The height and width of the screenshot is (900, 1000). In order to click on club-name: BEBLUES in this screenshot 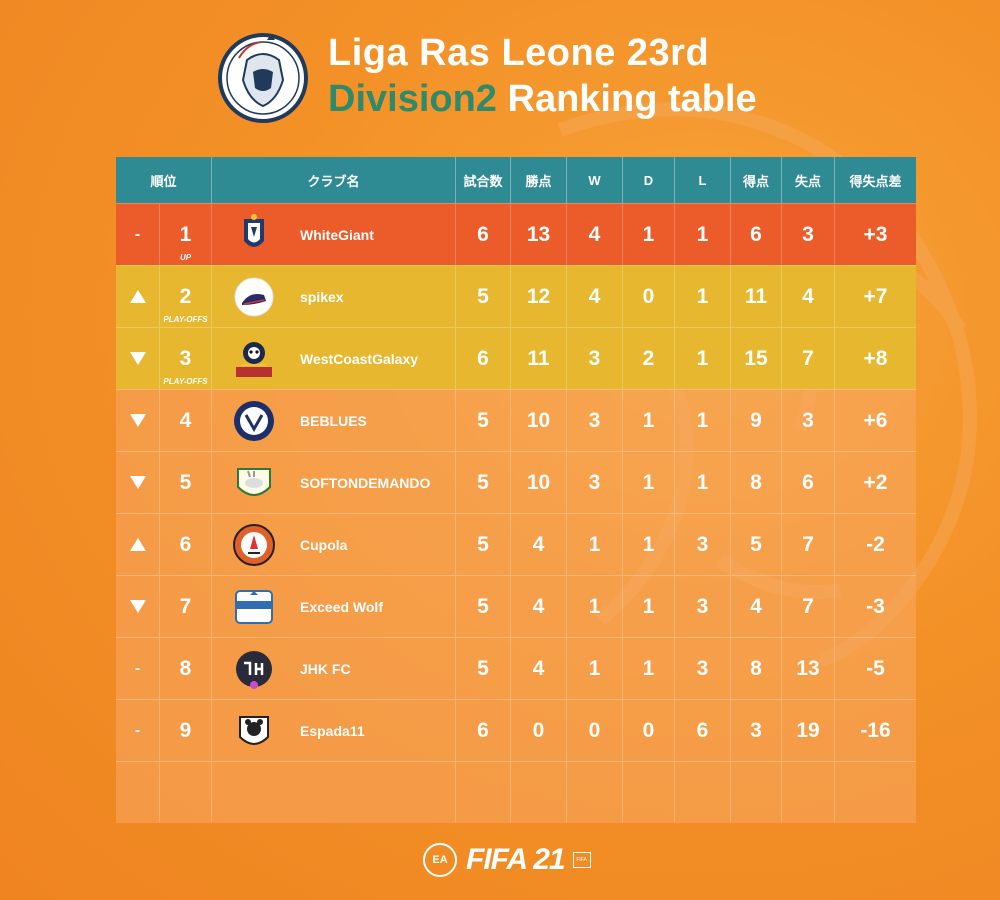, I will do `click(333, 420)`.